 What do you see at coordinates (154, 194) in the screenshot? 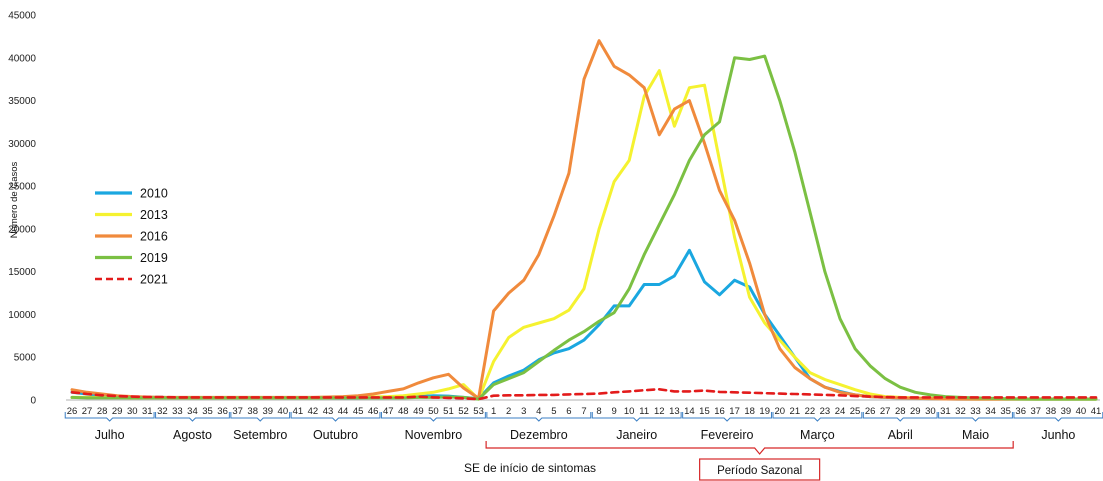
I see `legend-label: 2010` at bounding box center [154, 194].